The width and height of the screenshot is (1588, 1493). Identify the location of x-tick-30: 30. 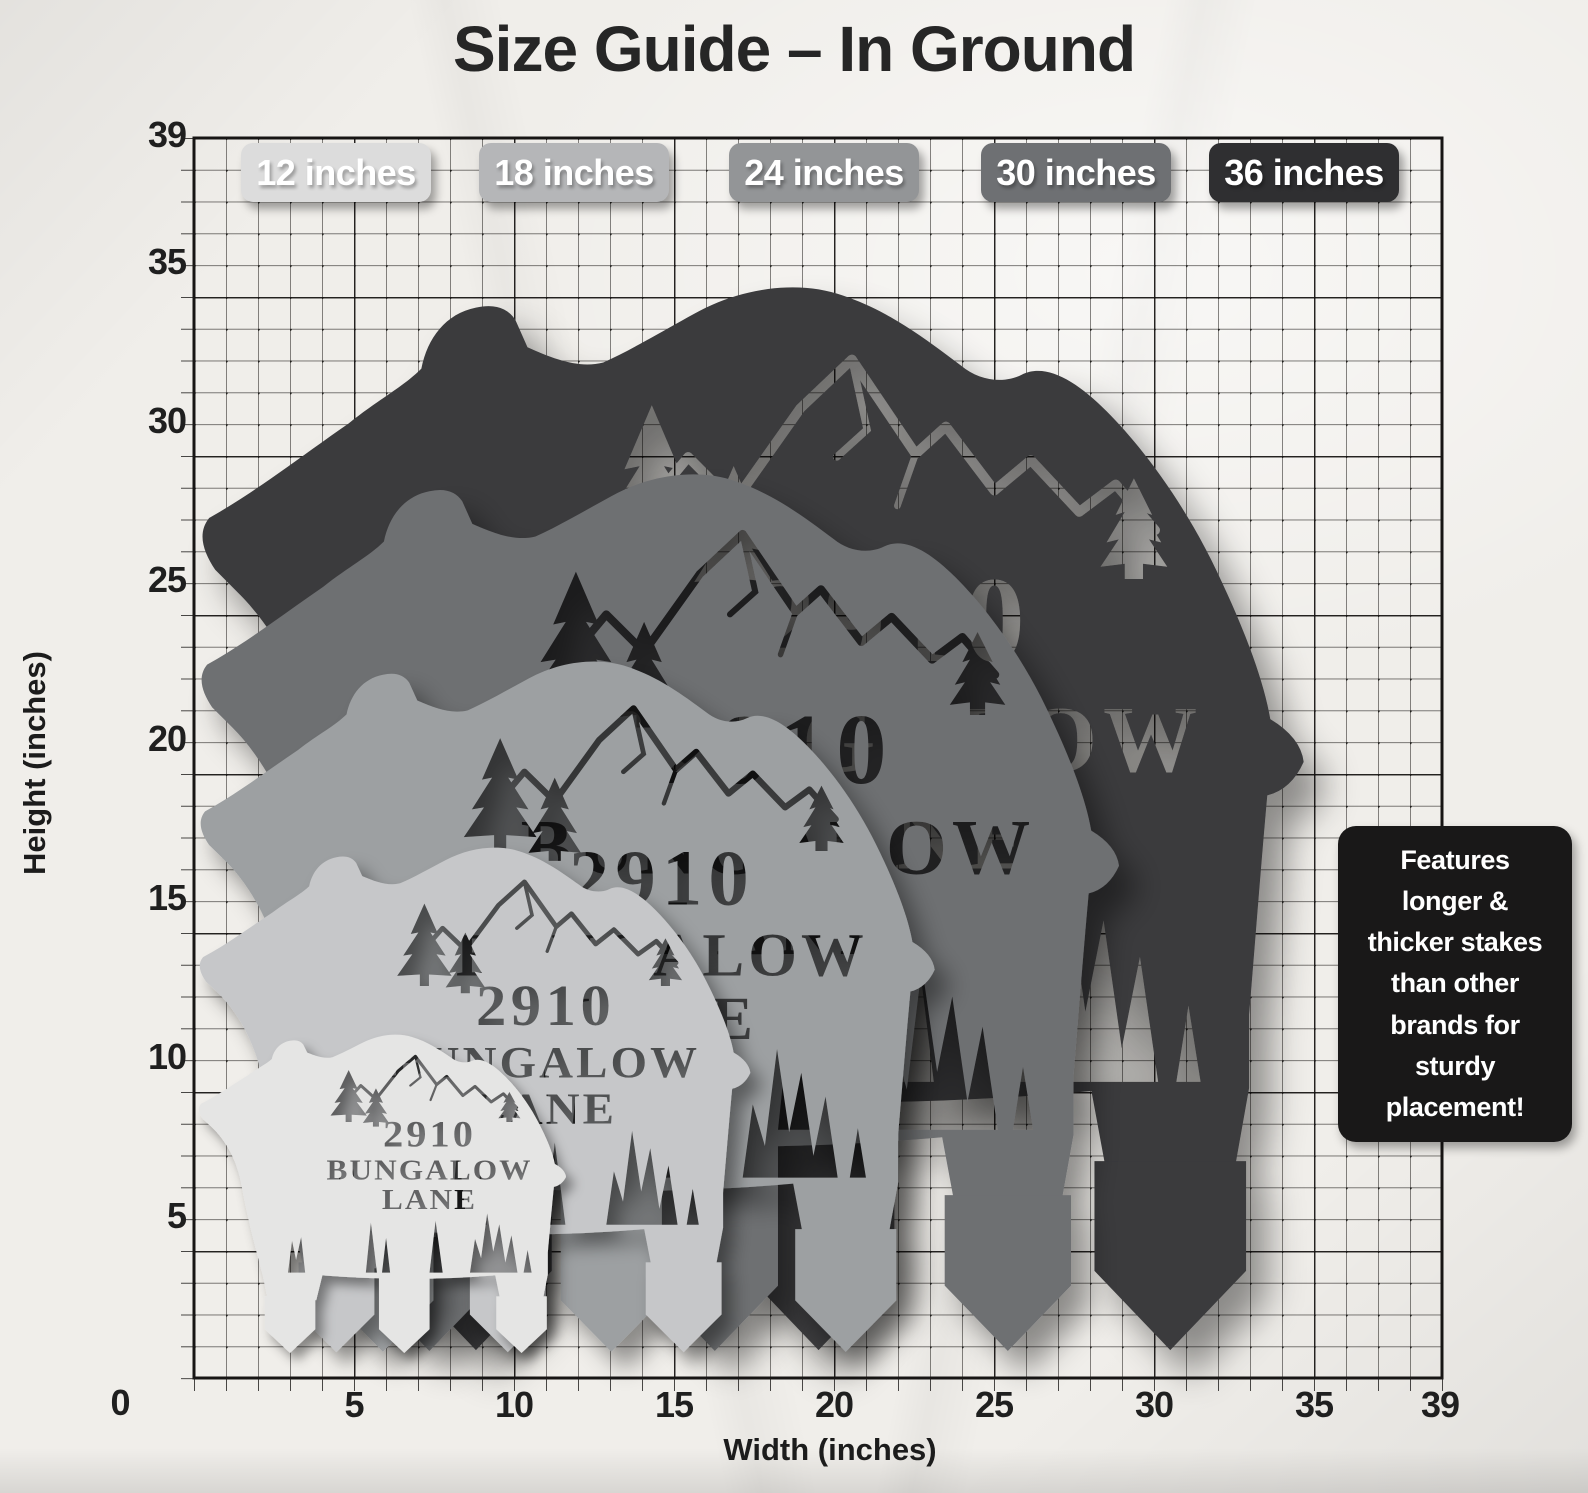
(1154, 1404).